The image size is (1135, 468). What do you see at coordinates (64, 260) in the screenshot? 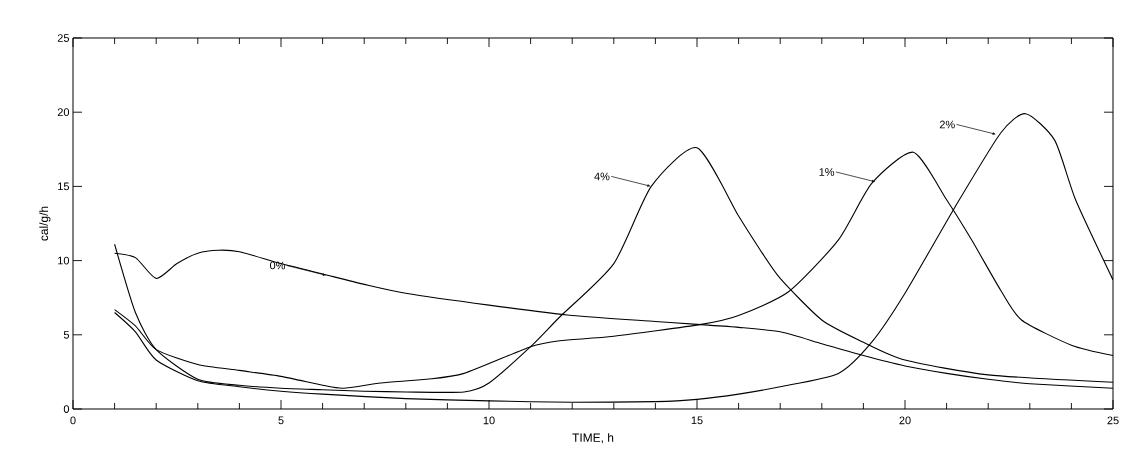
I see `y-tick-label: 10` at bounding box center [64, 260].